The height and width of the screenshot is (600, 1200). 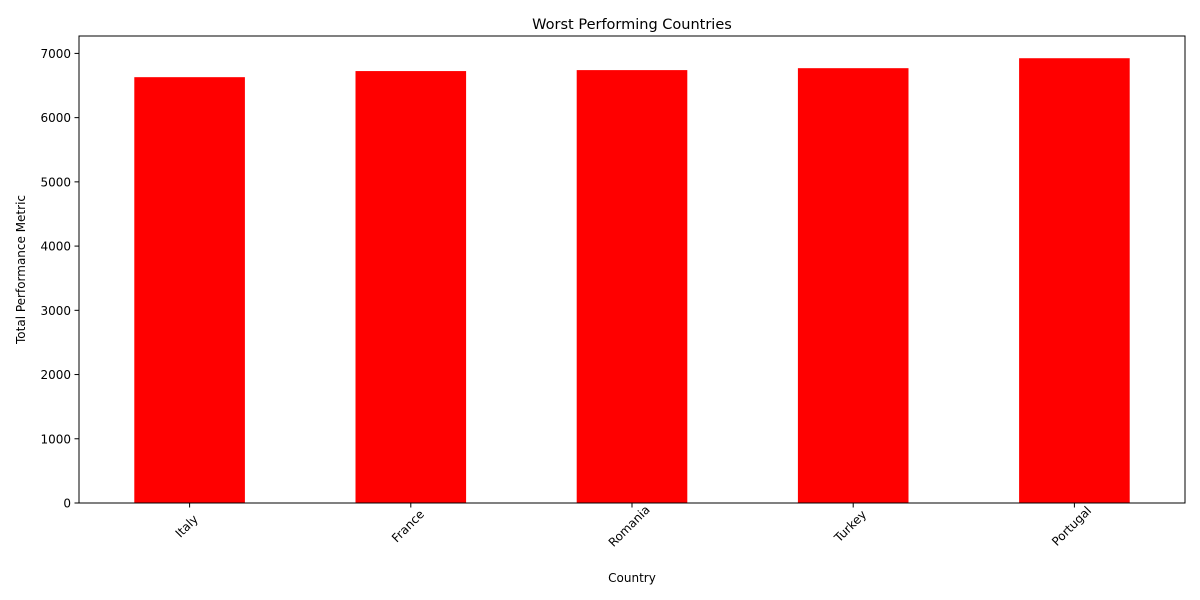 What do you see at coordinates (187, 526) in the screenshot?
I see `x-tick-label: Italy` at bounding box center [187, 526].